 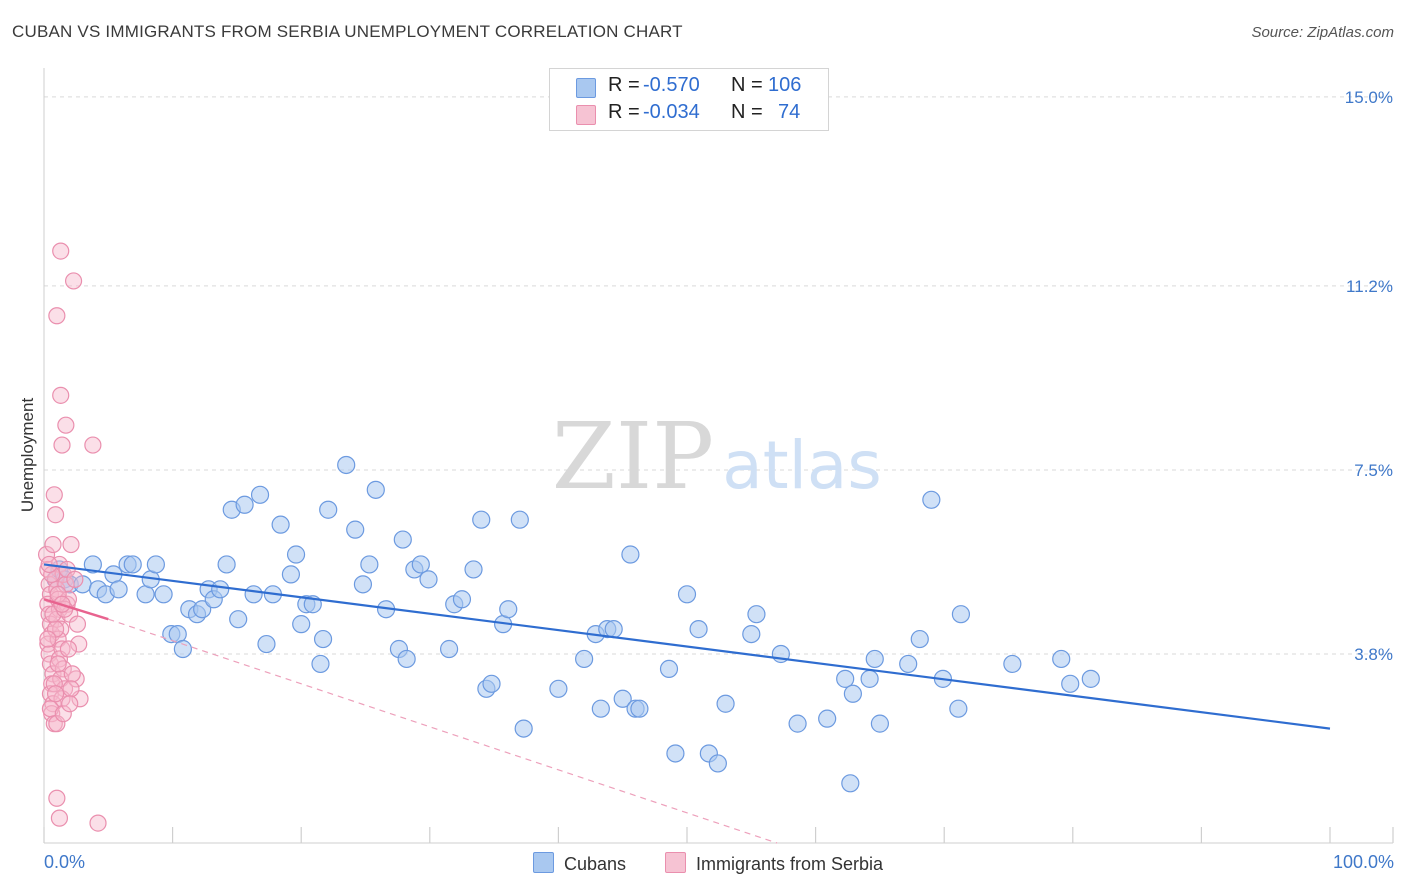 I want to click on serbia-series, so click(x=72, y=537).